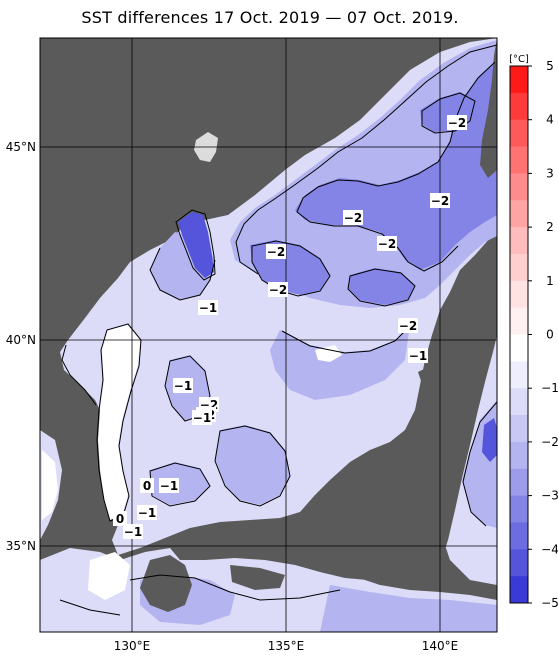 The width and height of the screenshot is (558, 657). I want to click on zone-mid-south, so click(252, 465).